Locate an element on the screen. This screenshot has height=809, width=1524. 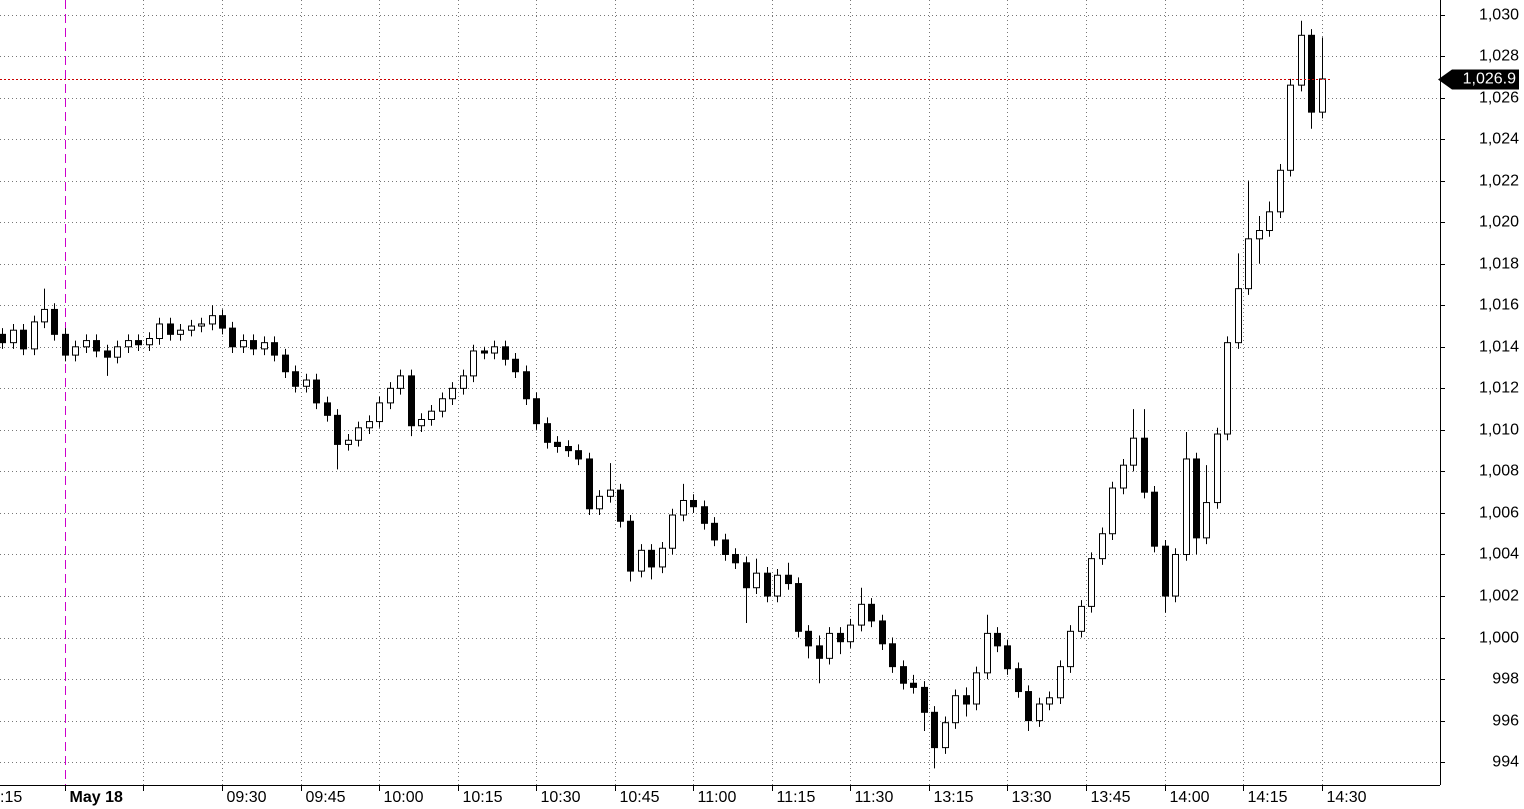
y-tick-label: 1,018 is located at coordinates (1499, 264).